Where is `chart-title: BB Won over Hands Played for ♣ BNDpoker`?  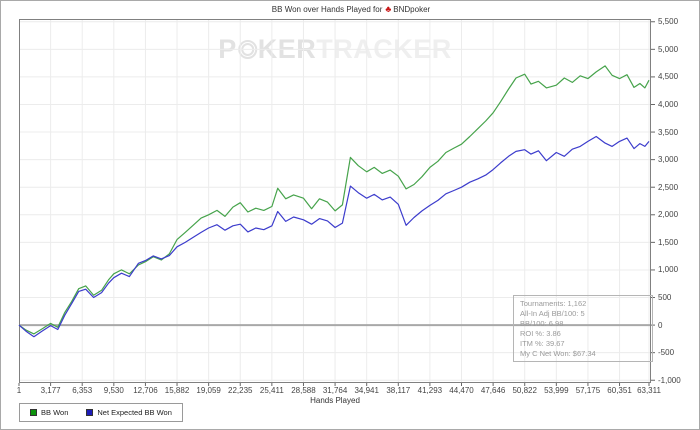
chart-title: BB Won over Hands Played for ♣ BNDpoker is located at coordinates (350, 9).